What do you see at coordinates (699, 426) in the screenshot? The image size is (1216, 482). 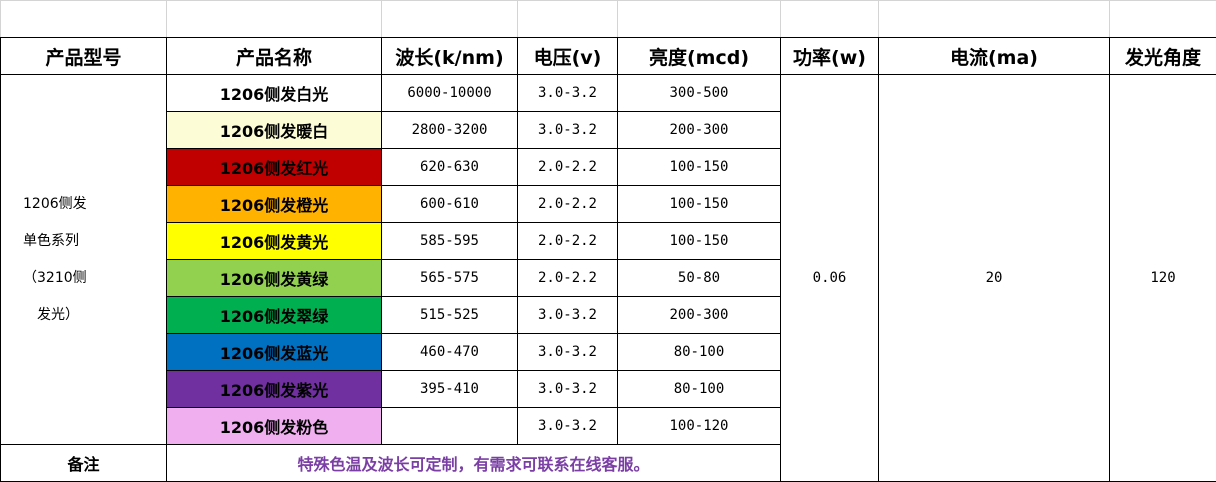 I see `brightness-cell: 100-120` at bounding box center [699, 426].